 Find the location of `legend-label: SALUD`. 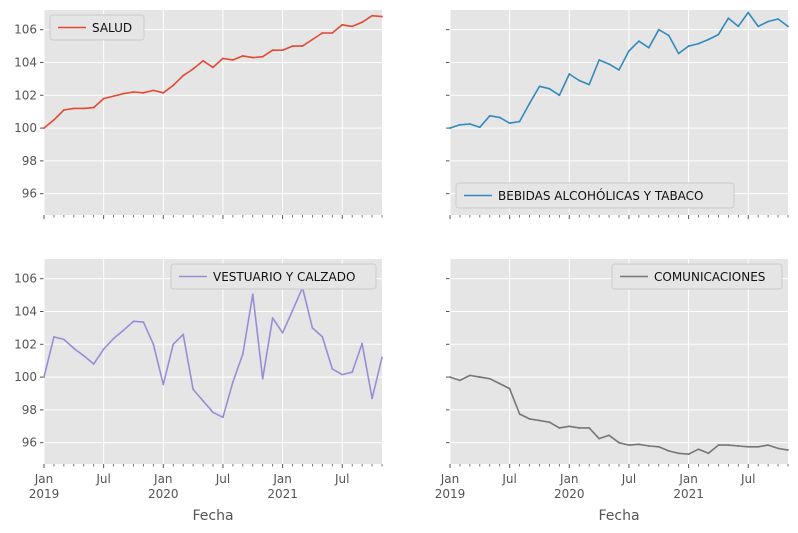

legend-label: SALUD is located at coordinates (112, 28).